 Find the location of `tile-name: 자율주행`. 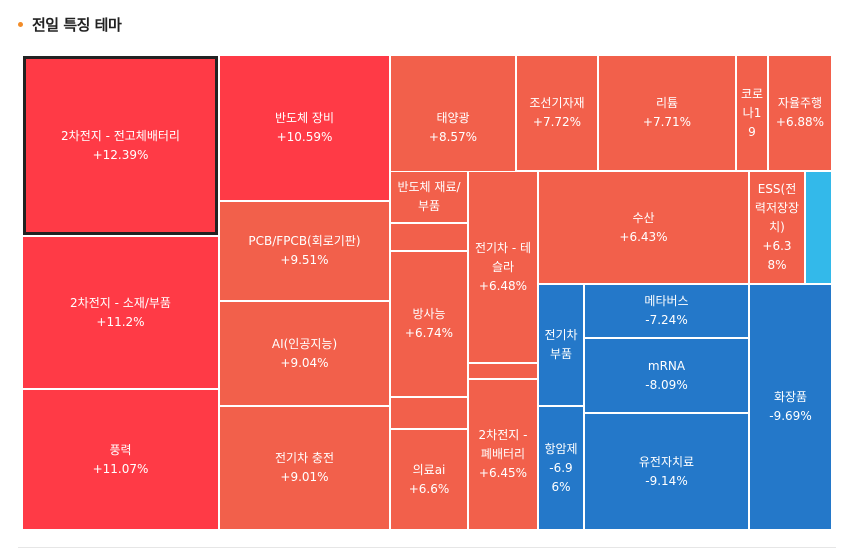

tile-name: 자율주행 is located at coordinates (800, 103).